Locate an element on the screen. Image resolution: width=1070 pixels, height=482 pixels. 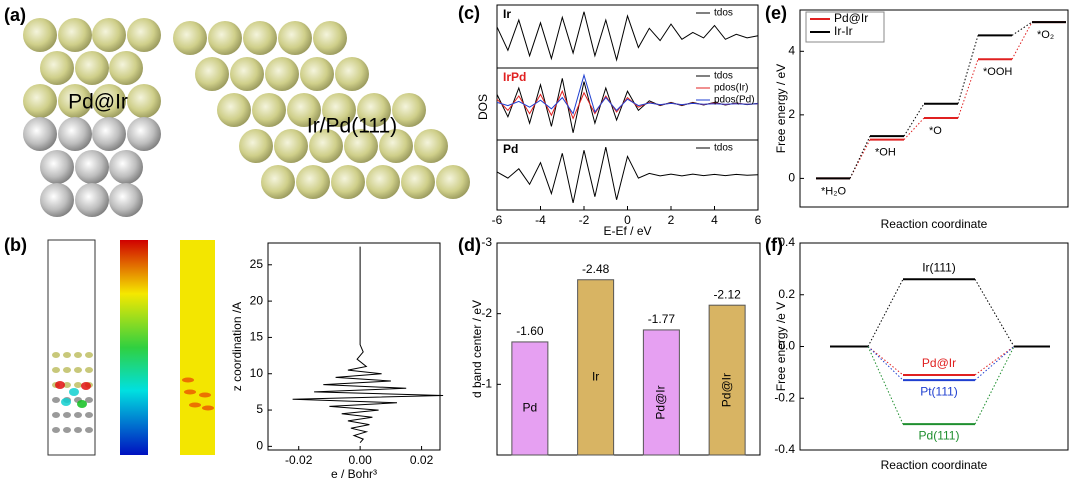
legend-box is located at coordinates (845, 27).